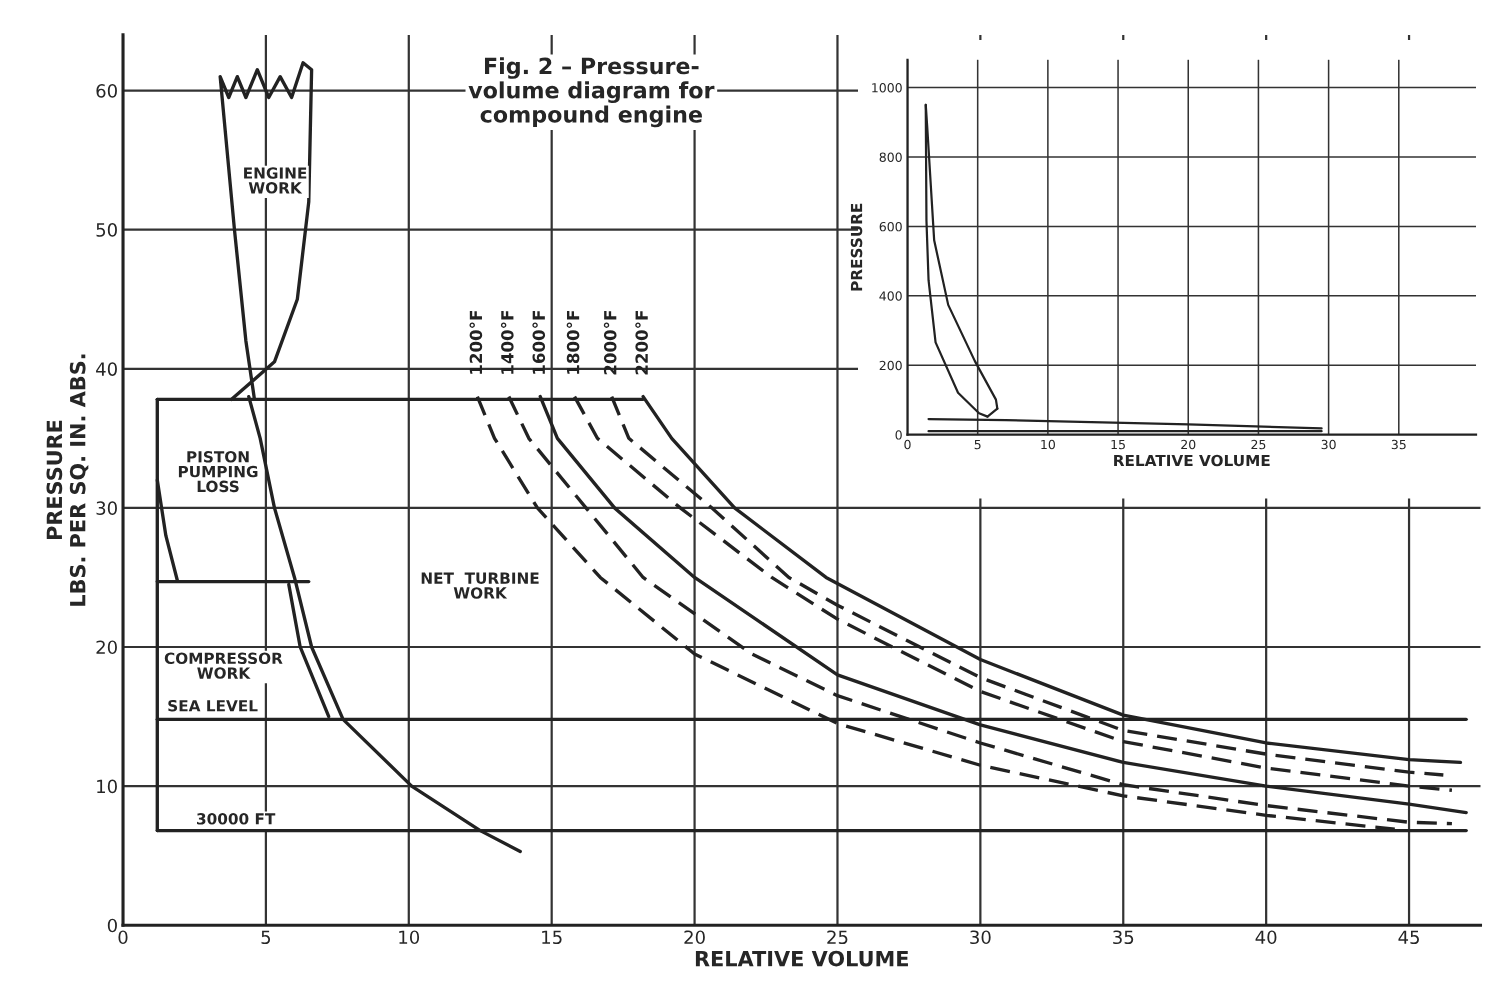  I want to click on x-tick-label: 45, so click(1408, 937).